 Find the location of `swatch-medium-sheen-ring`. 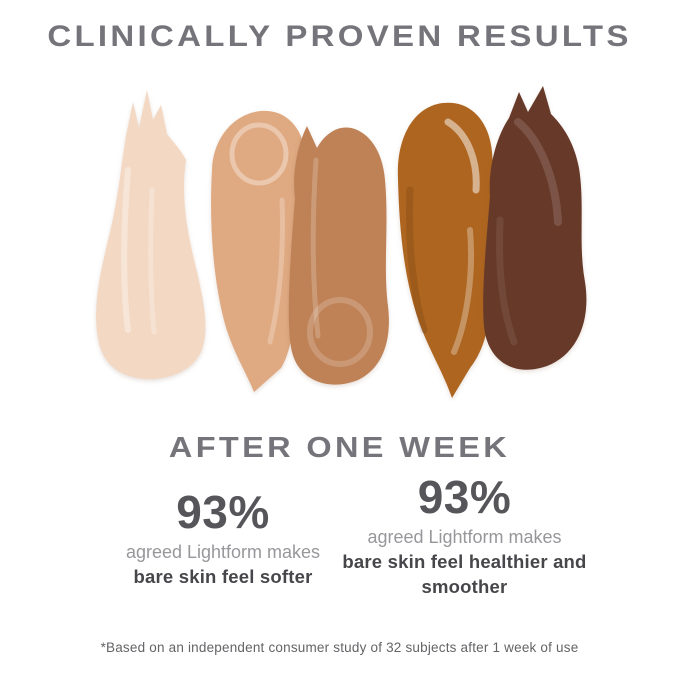

swatch-medium-sheen-ring is located at coordinates (340, 332).